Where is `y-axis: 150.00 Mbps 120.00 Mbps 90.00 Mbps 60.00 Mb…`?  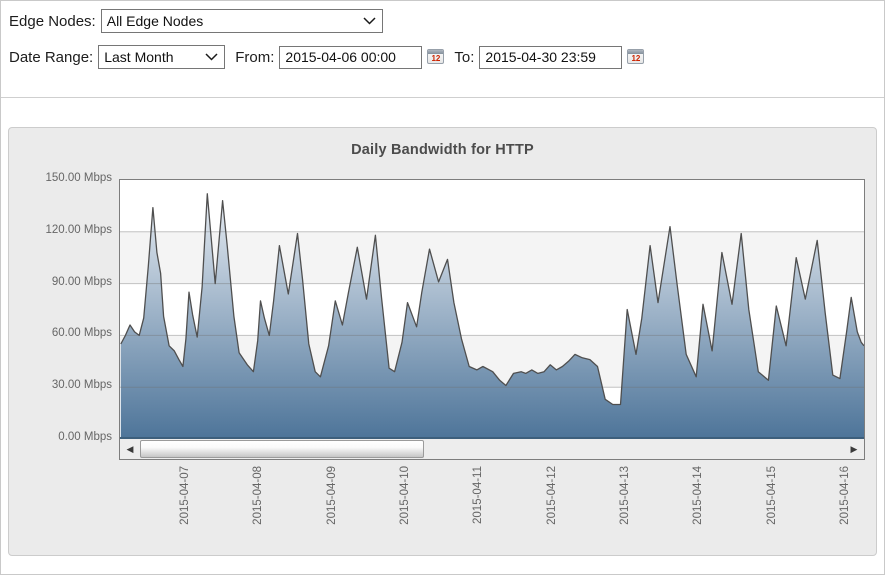 y-axis: 150.00 Mbps 120.00 Mbps 90.00 Mbps 60.00 Mb… is located at coordinates (61, 341).